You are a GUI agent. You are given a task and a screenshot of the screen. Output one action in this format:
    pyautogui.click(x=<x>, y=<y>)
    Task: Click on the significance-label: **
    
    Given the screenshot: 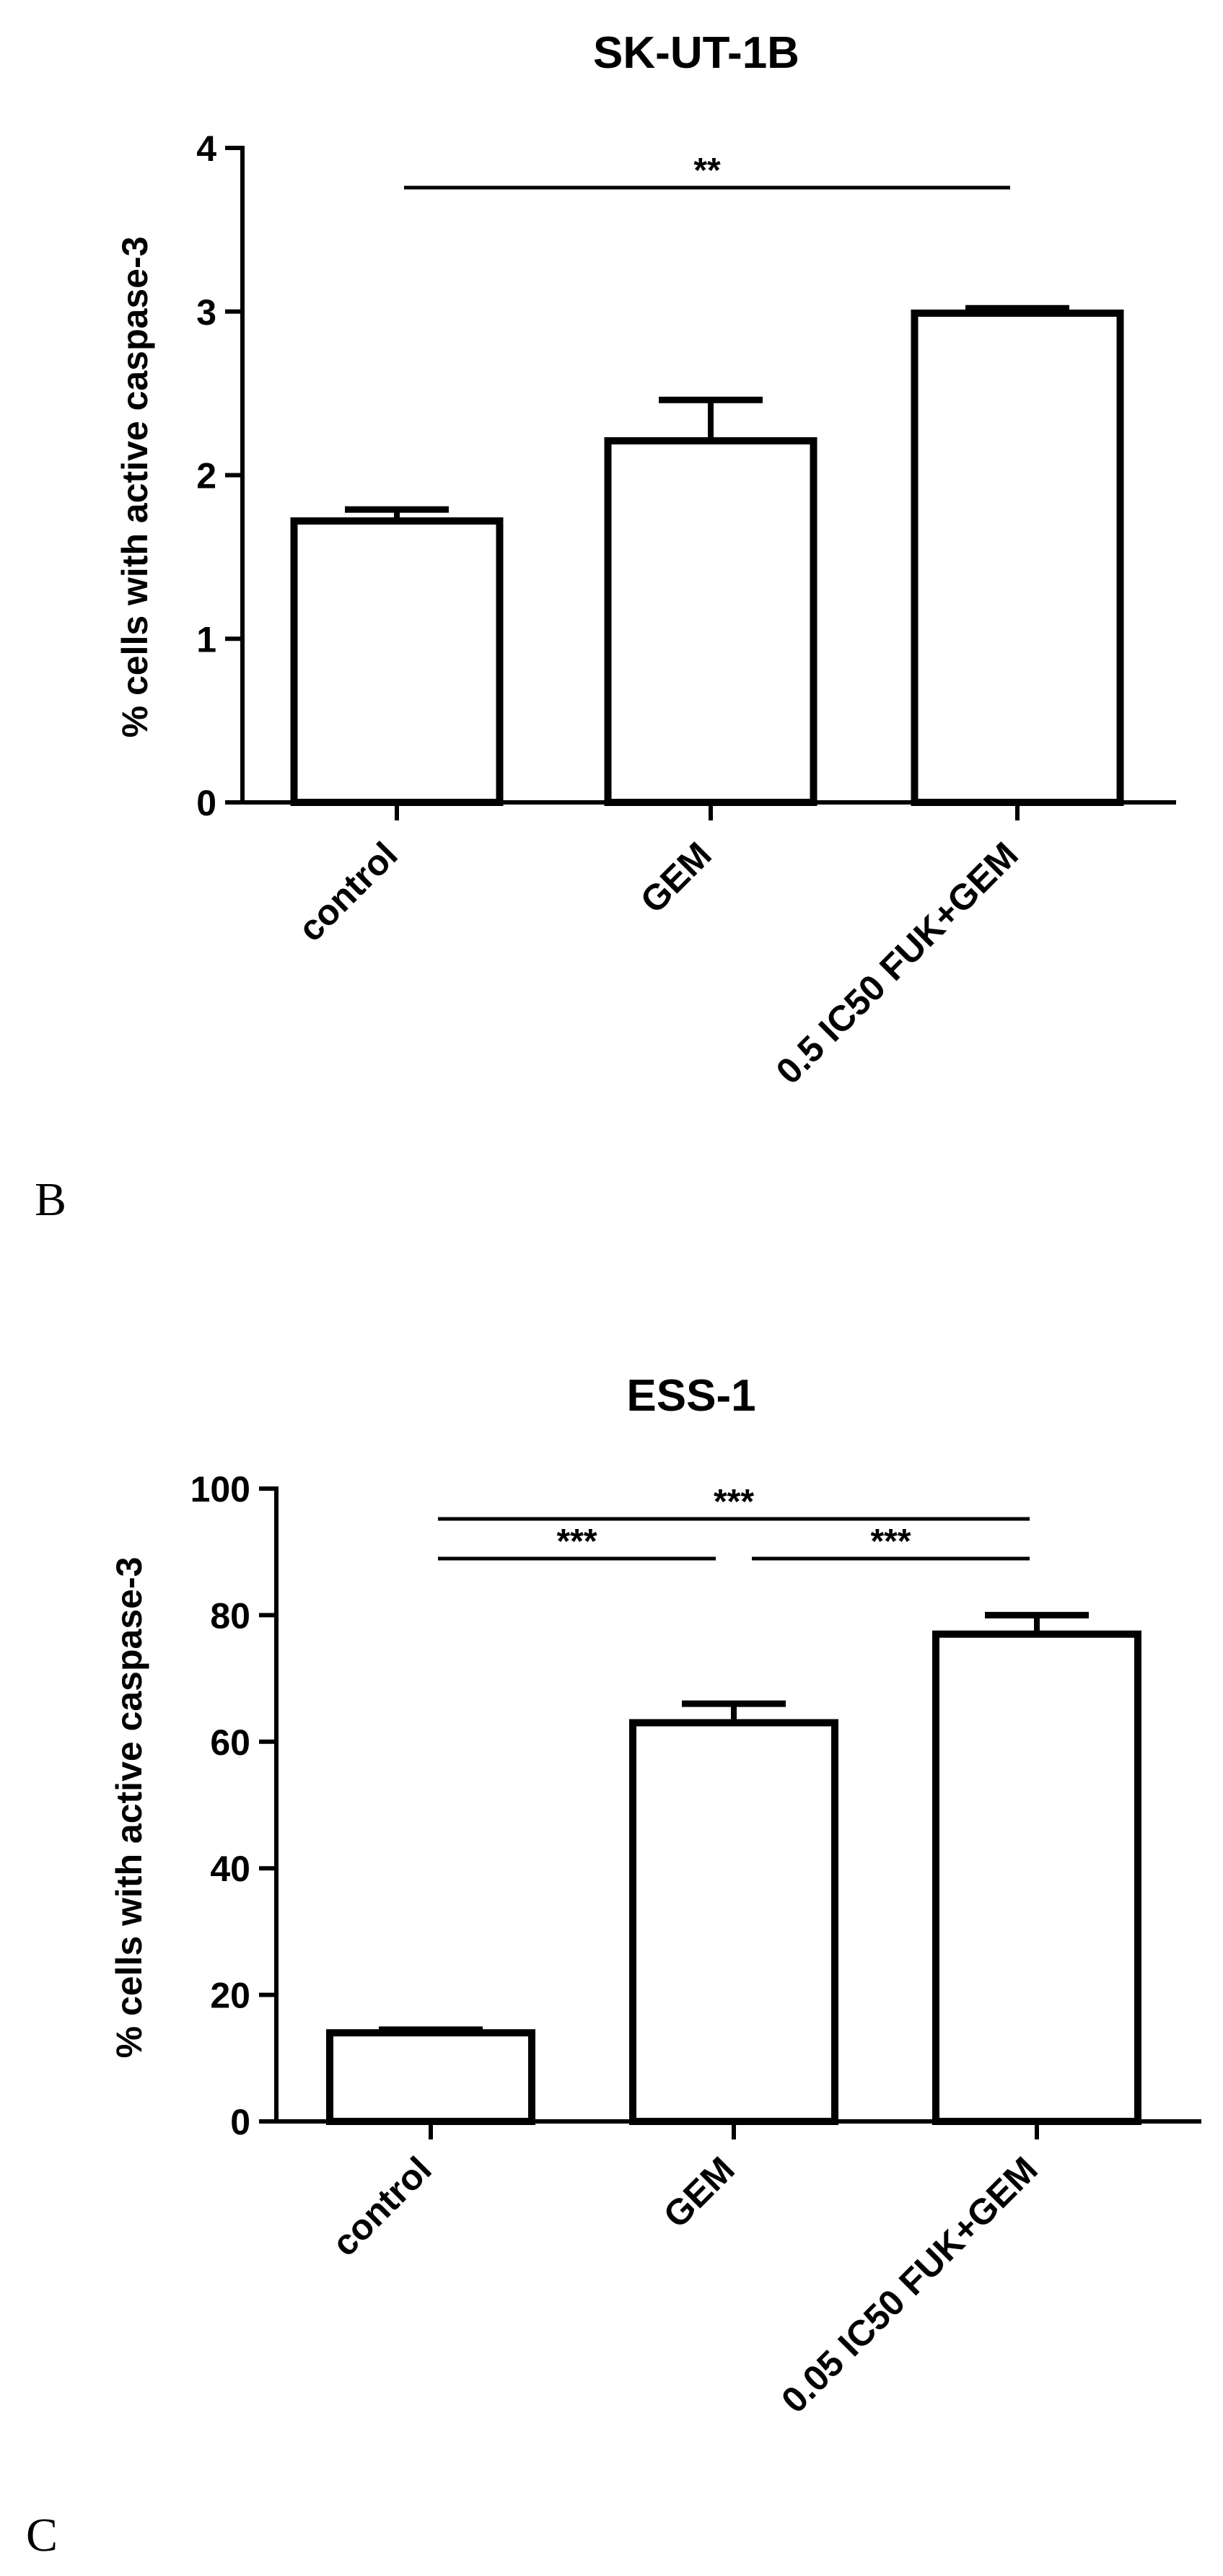 What is the action you would take?
    pyautogui.click(x=707, y=171)
    